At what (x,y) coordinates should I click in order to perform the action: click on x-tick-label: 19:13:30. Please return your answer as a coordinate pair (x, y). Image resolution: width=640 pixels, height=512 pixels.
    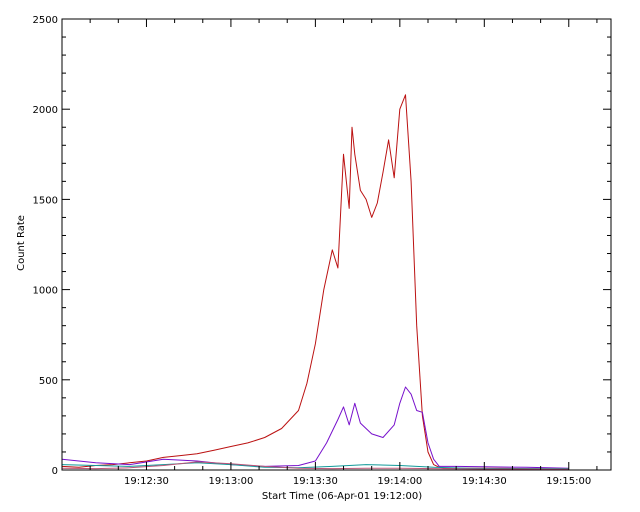
    Looking at the image, I should click on (315, 481).